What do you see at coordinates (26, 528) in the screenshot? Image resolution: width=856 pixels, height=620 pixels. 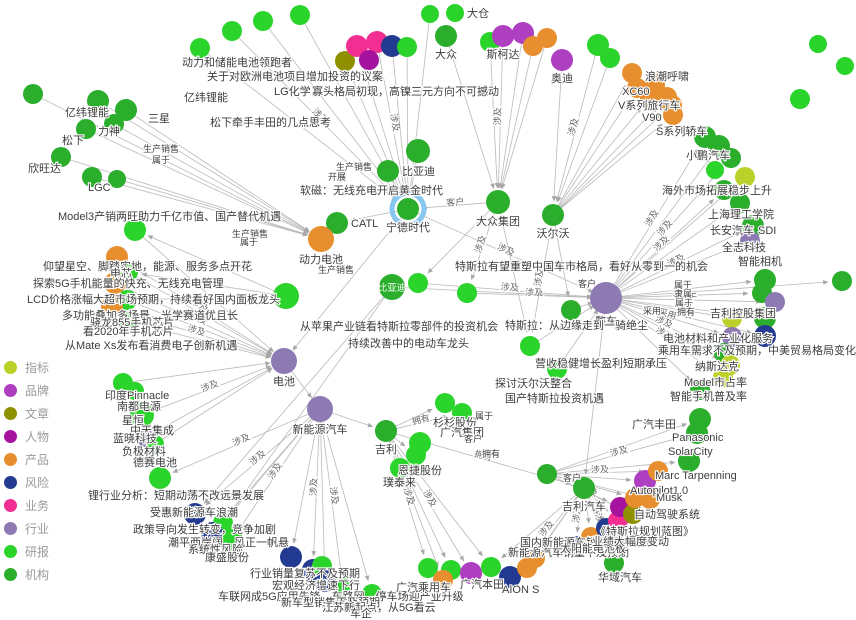 I see `legend-item-行业: 行业` at bounding box center [26, 528].